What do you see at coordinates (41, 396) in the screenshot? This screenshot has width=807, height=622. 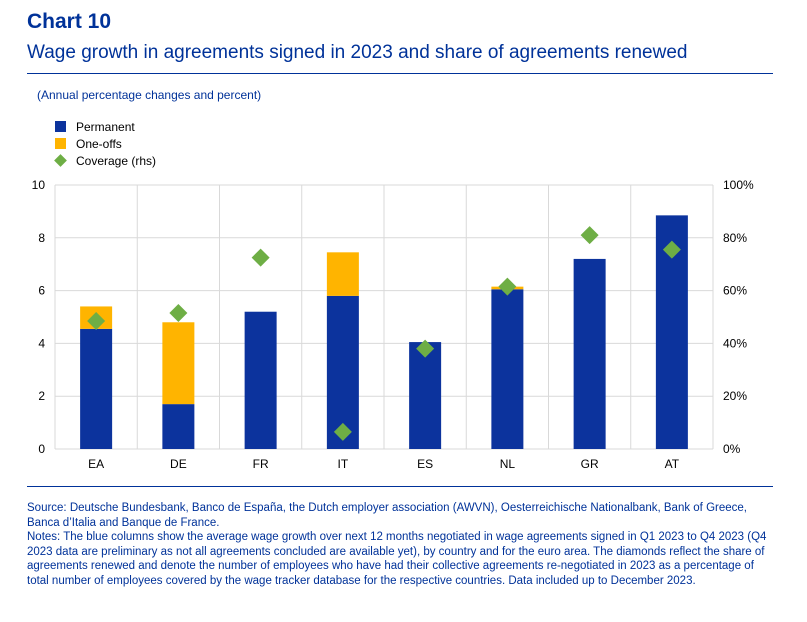 I see `y-left-tick-label: 2` at bounding box center [41, 396].